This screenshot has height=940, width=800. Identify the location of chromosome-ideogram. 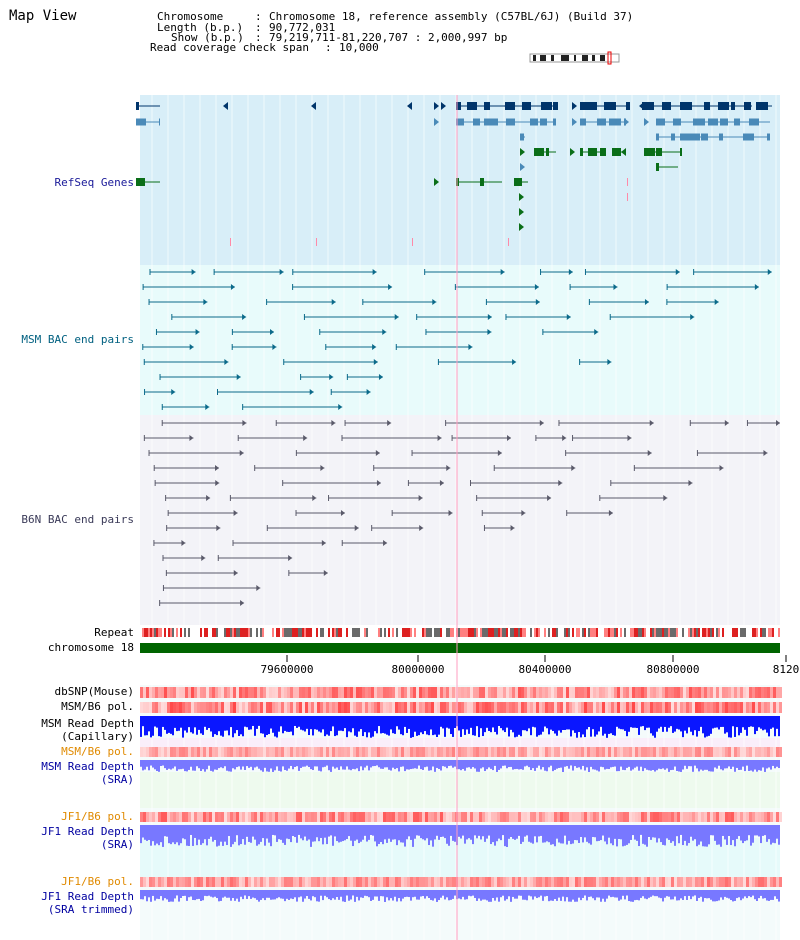
(574, 58).